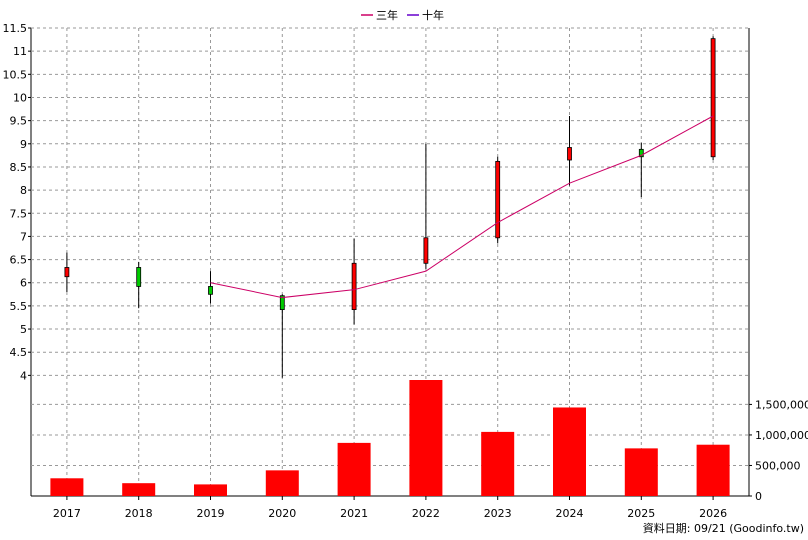  What do you see at coordinates (67, 513) in the screenshot?
I see `x-tick-label: 2017` at bounding box center [67, 513].